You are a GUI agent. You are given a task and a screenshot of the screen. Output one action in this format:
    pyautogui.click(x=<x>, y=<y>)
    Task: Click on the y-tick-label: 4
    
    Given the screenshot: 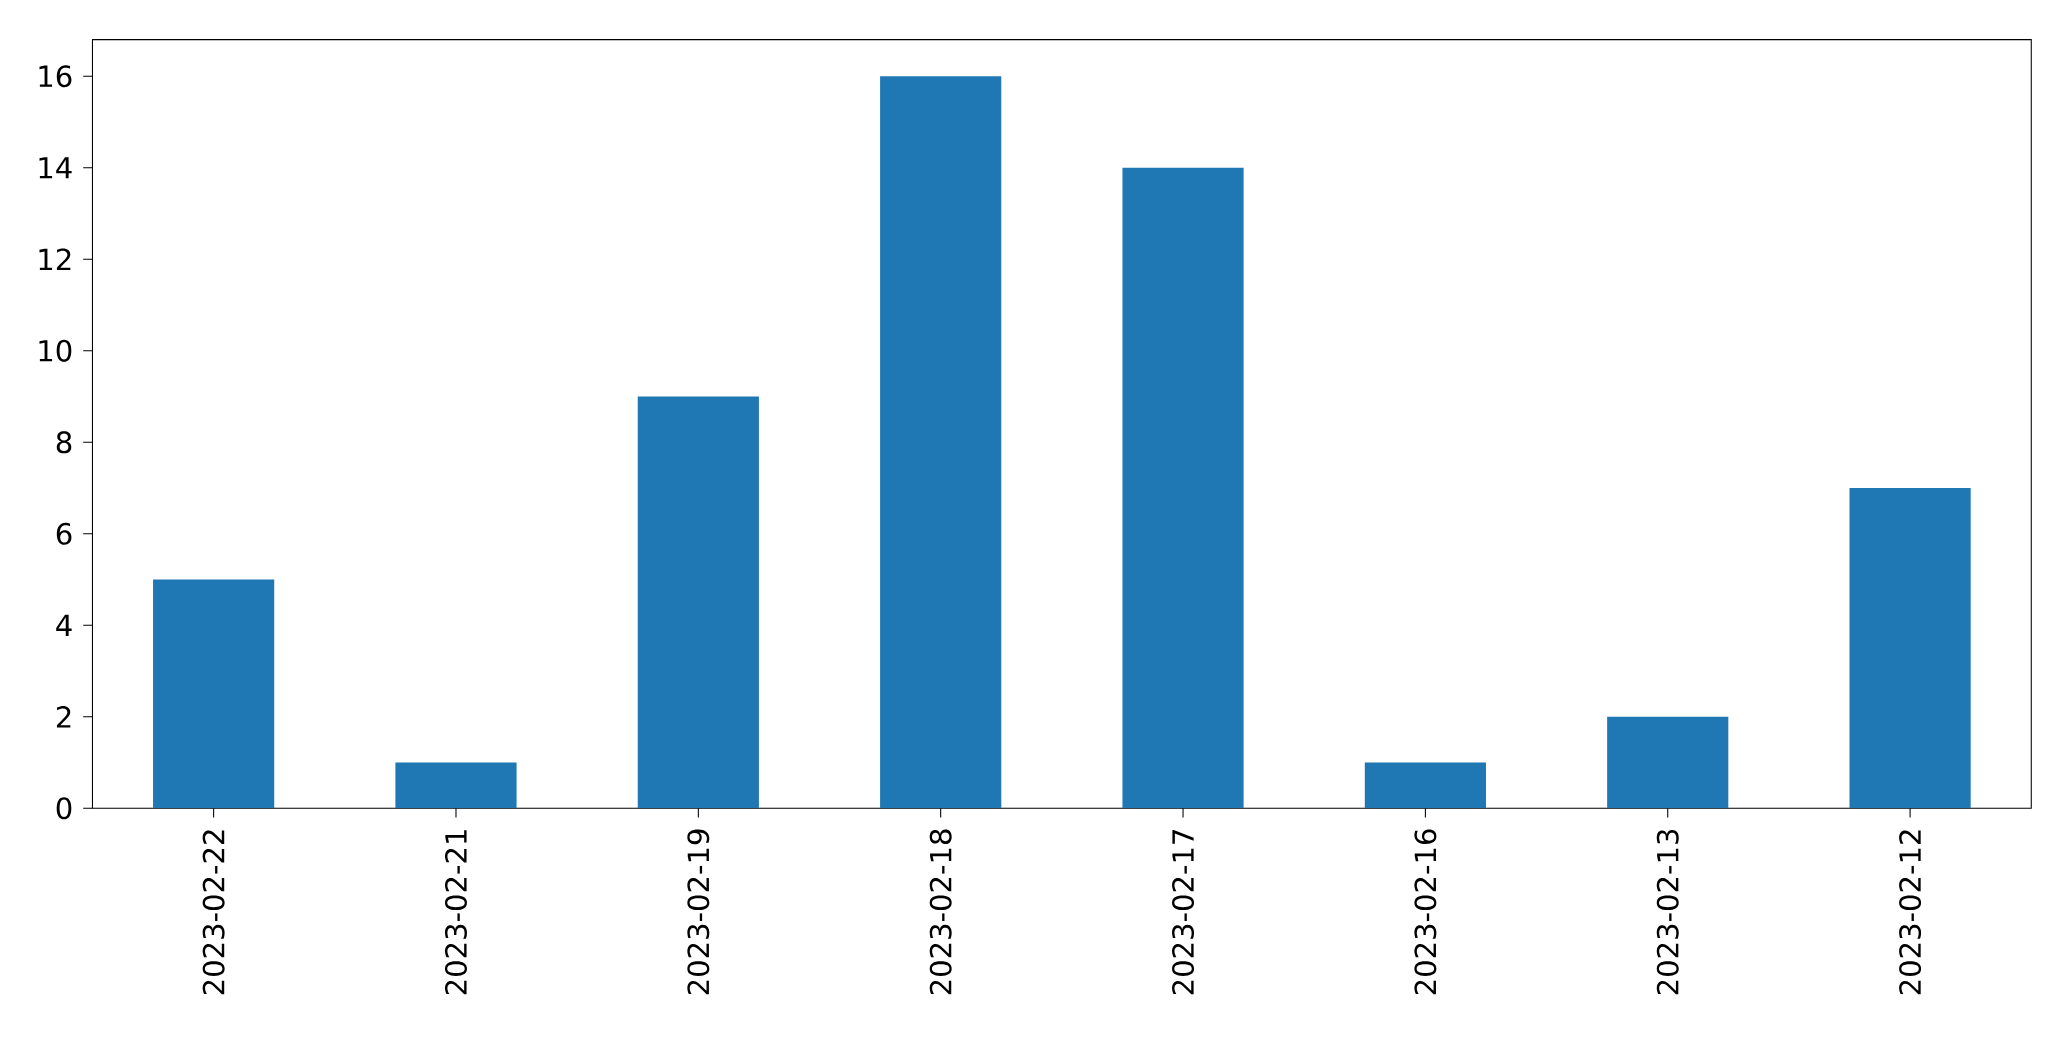 What is the action you would take?
    pyautogui.click(x=64, y=625)
    